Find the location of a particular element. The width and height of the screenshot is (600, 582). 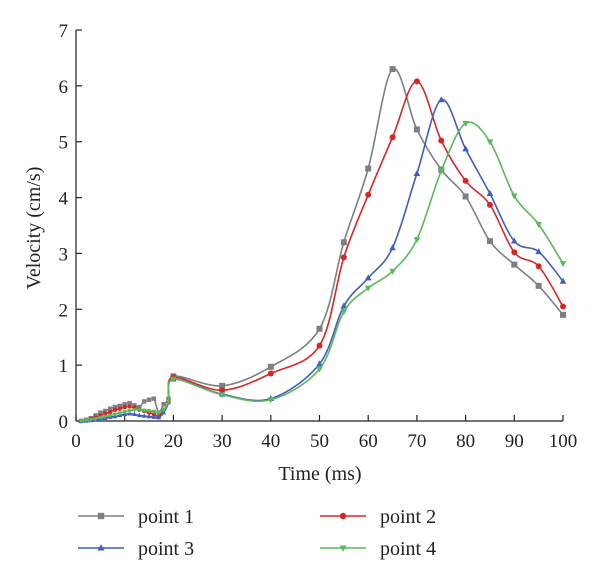

y-tick-label: 1 is located at coordinates (64, 366).